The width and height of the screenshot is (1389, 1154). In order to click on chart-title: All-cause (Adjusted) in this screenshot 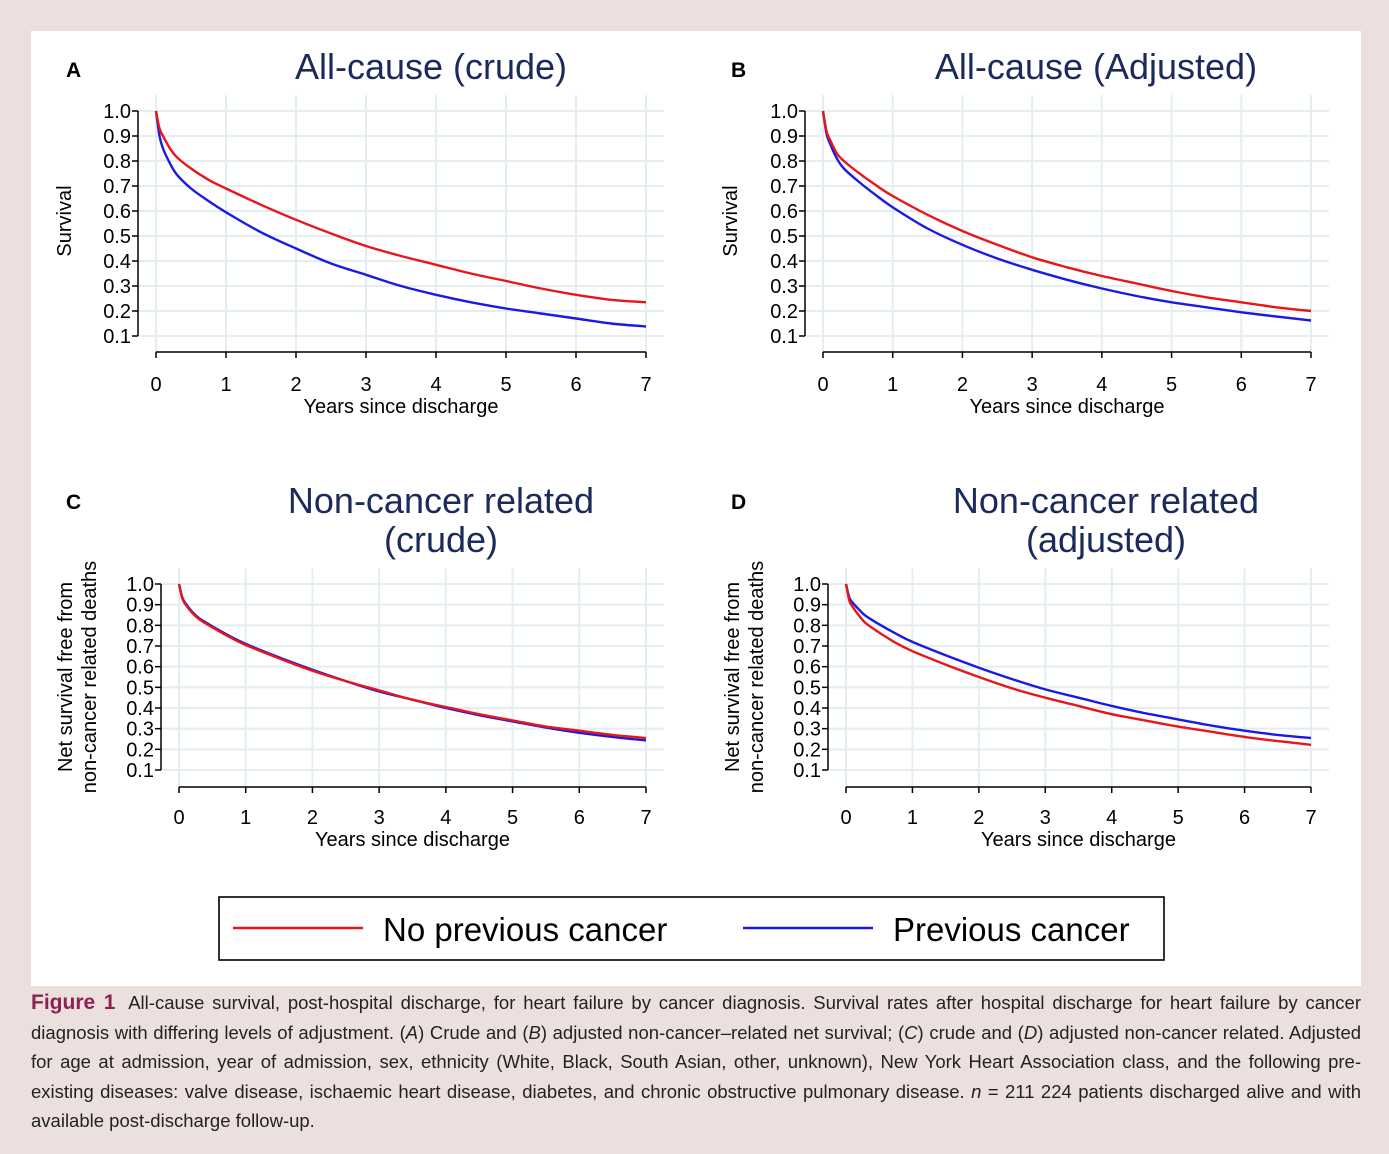, I will do `click(1096, 66)`.